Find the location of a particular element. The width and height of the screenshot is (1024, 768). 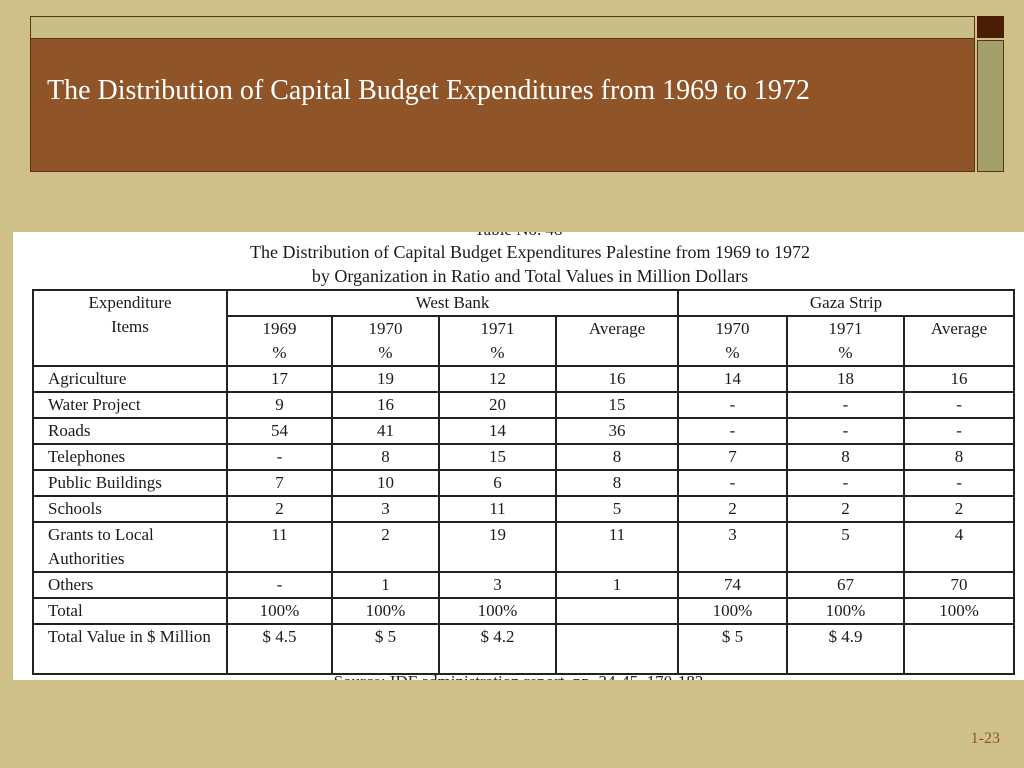

gaza-strip-header: Gaza Strip is located at coordinates (846, 303).